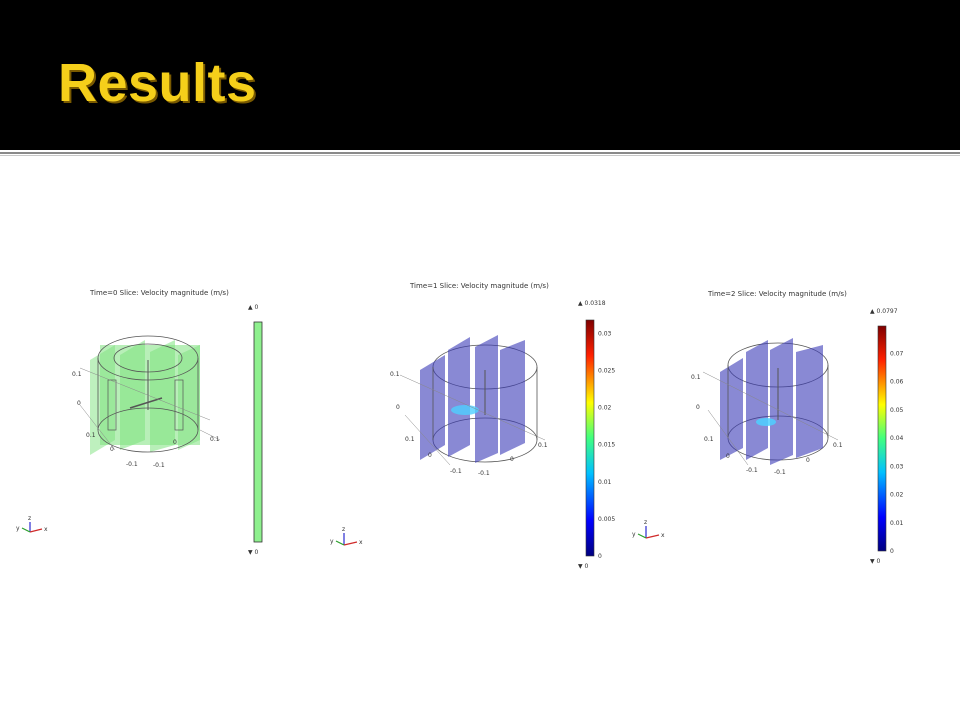 The image size is (960, 720). Describe the element at coordinates (480, 155) in the screenshot. I see `divider-line-thin` at that location.